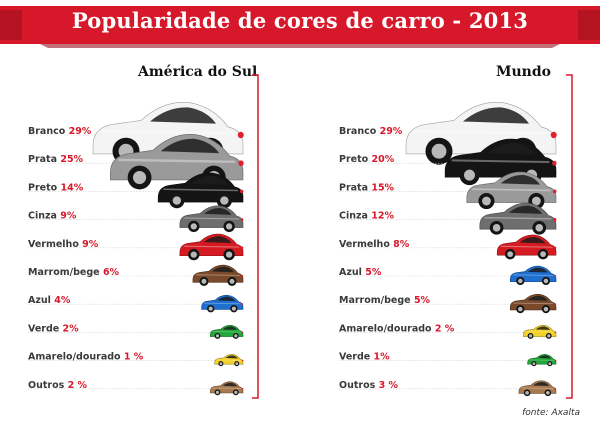 The image size is (600, 424). I want to click on category-label-mundo: Azul 5%, so click(360, 272).